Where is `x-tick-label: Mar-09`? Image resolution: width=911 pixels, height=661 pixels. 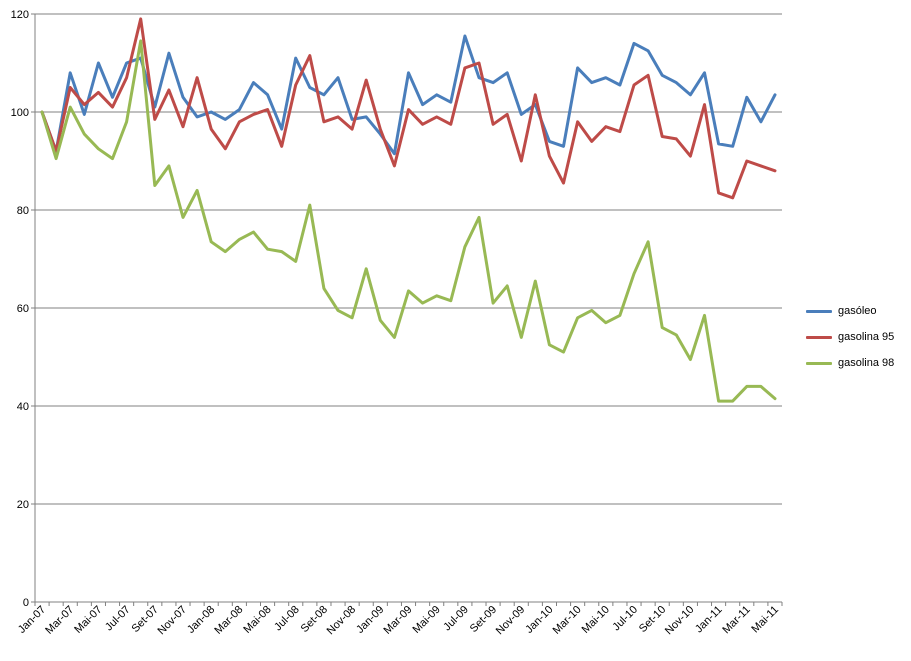 x-tick-label: Mar-09 is located at coordinates (397, 620).